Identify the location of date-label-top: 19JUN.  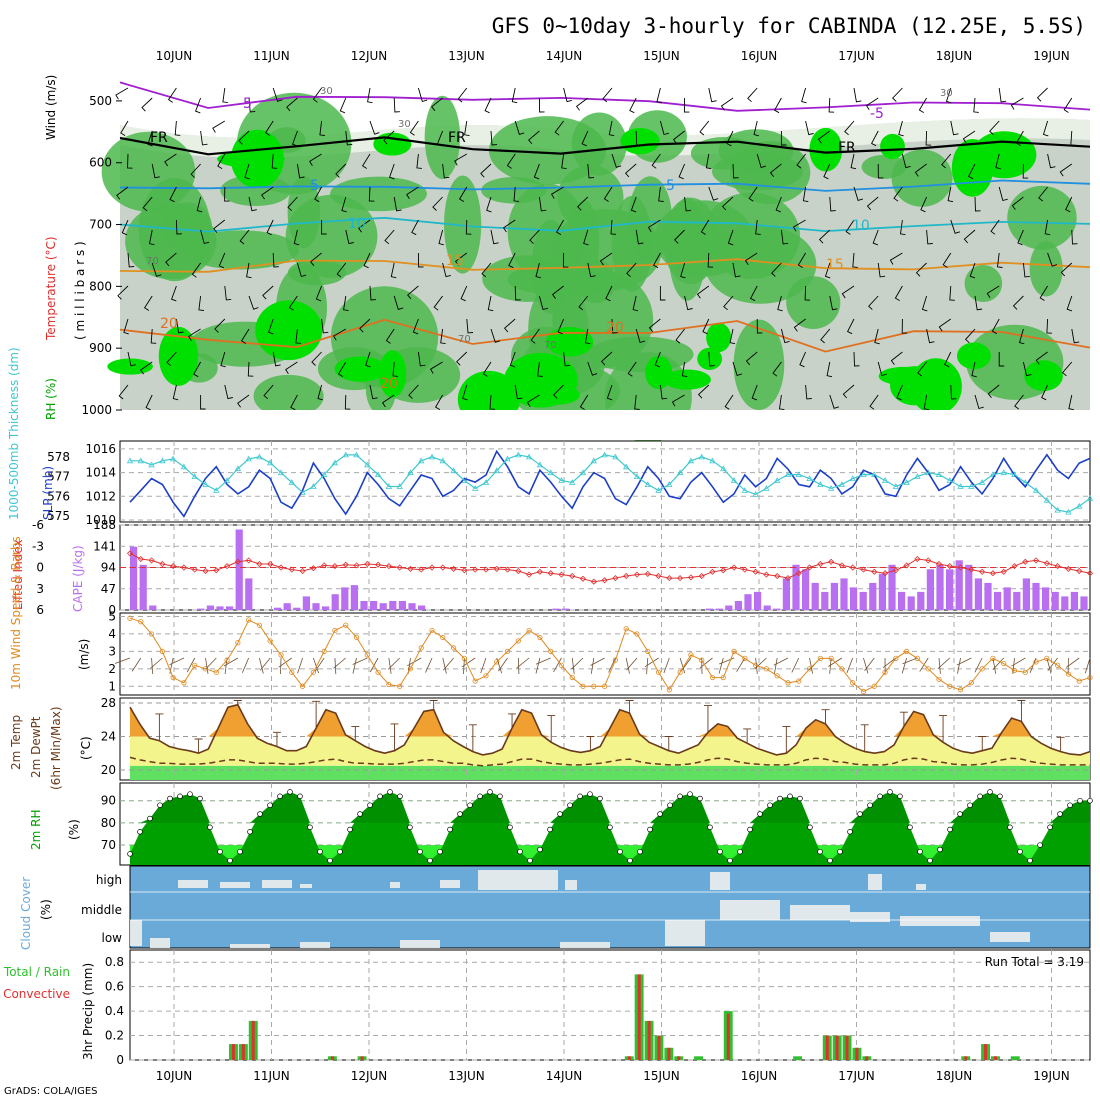
(1051, 56).